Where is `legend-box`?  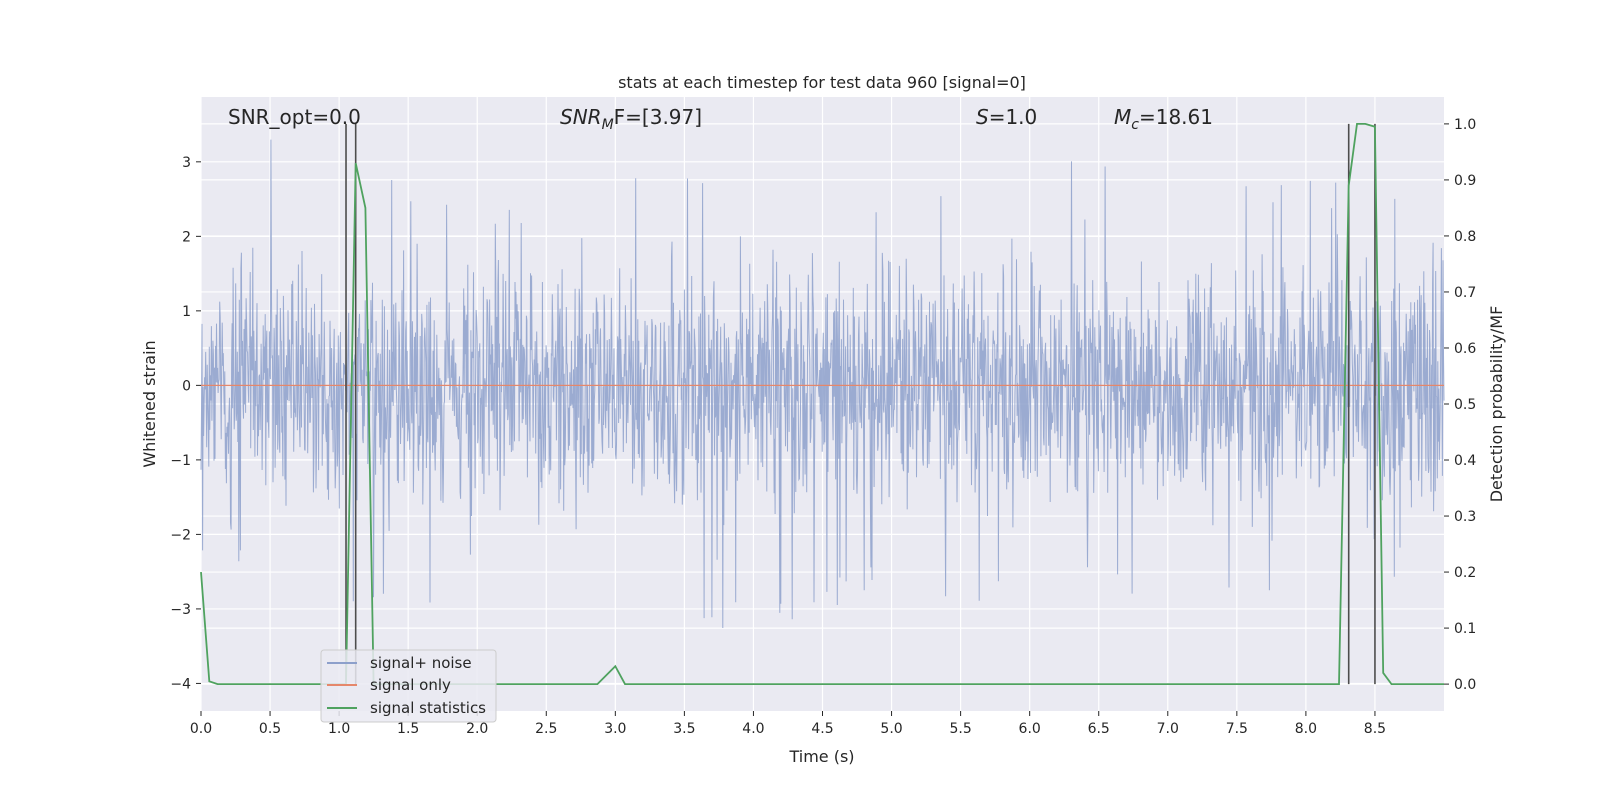
legend-box is located at coordinates (408, 686).